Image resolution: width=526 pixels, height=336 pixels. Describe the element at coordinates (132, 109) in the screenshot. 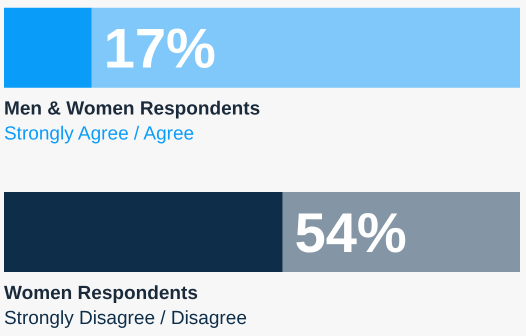

I see `y-tick-label: Men & Women Respondents` at that location.